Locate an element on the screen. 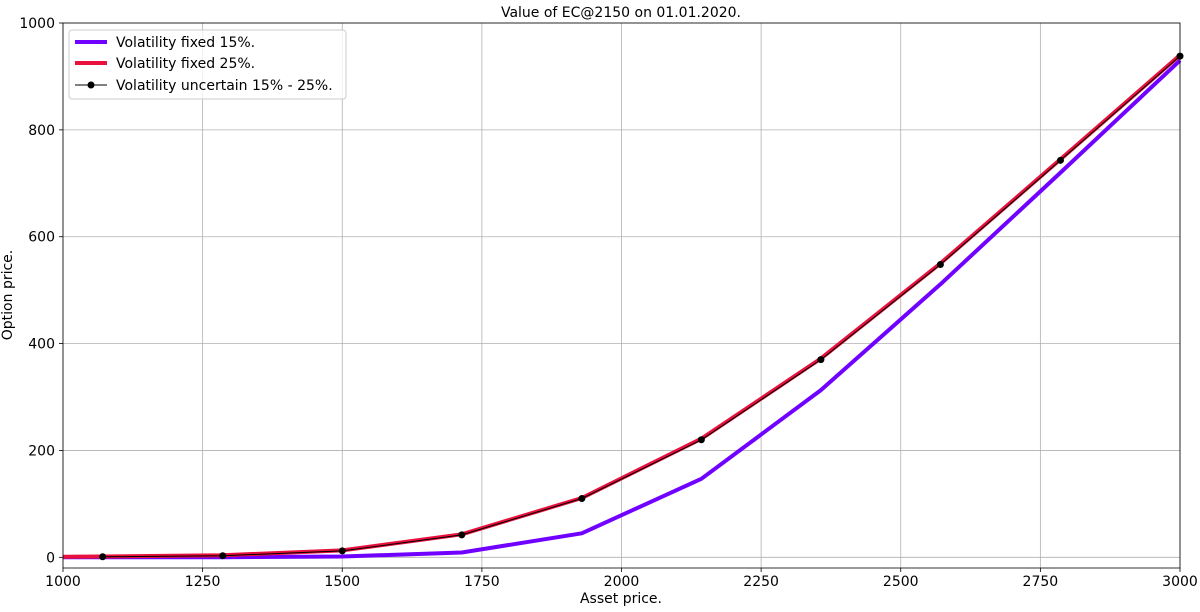 Image resolution: width=1200 pixels, height=612 pixels. y-tick-label: 800 is located at coordinates (41, 131).